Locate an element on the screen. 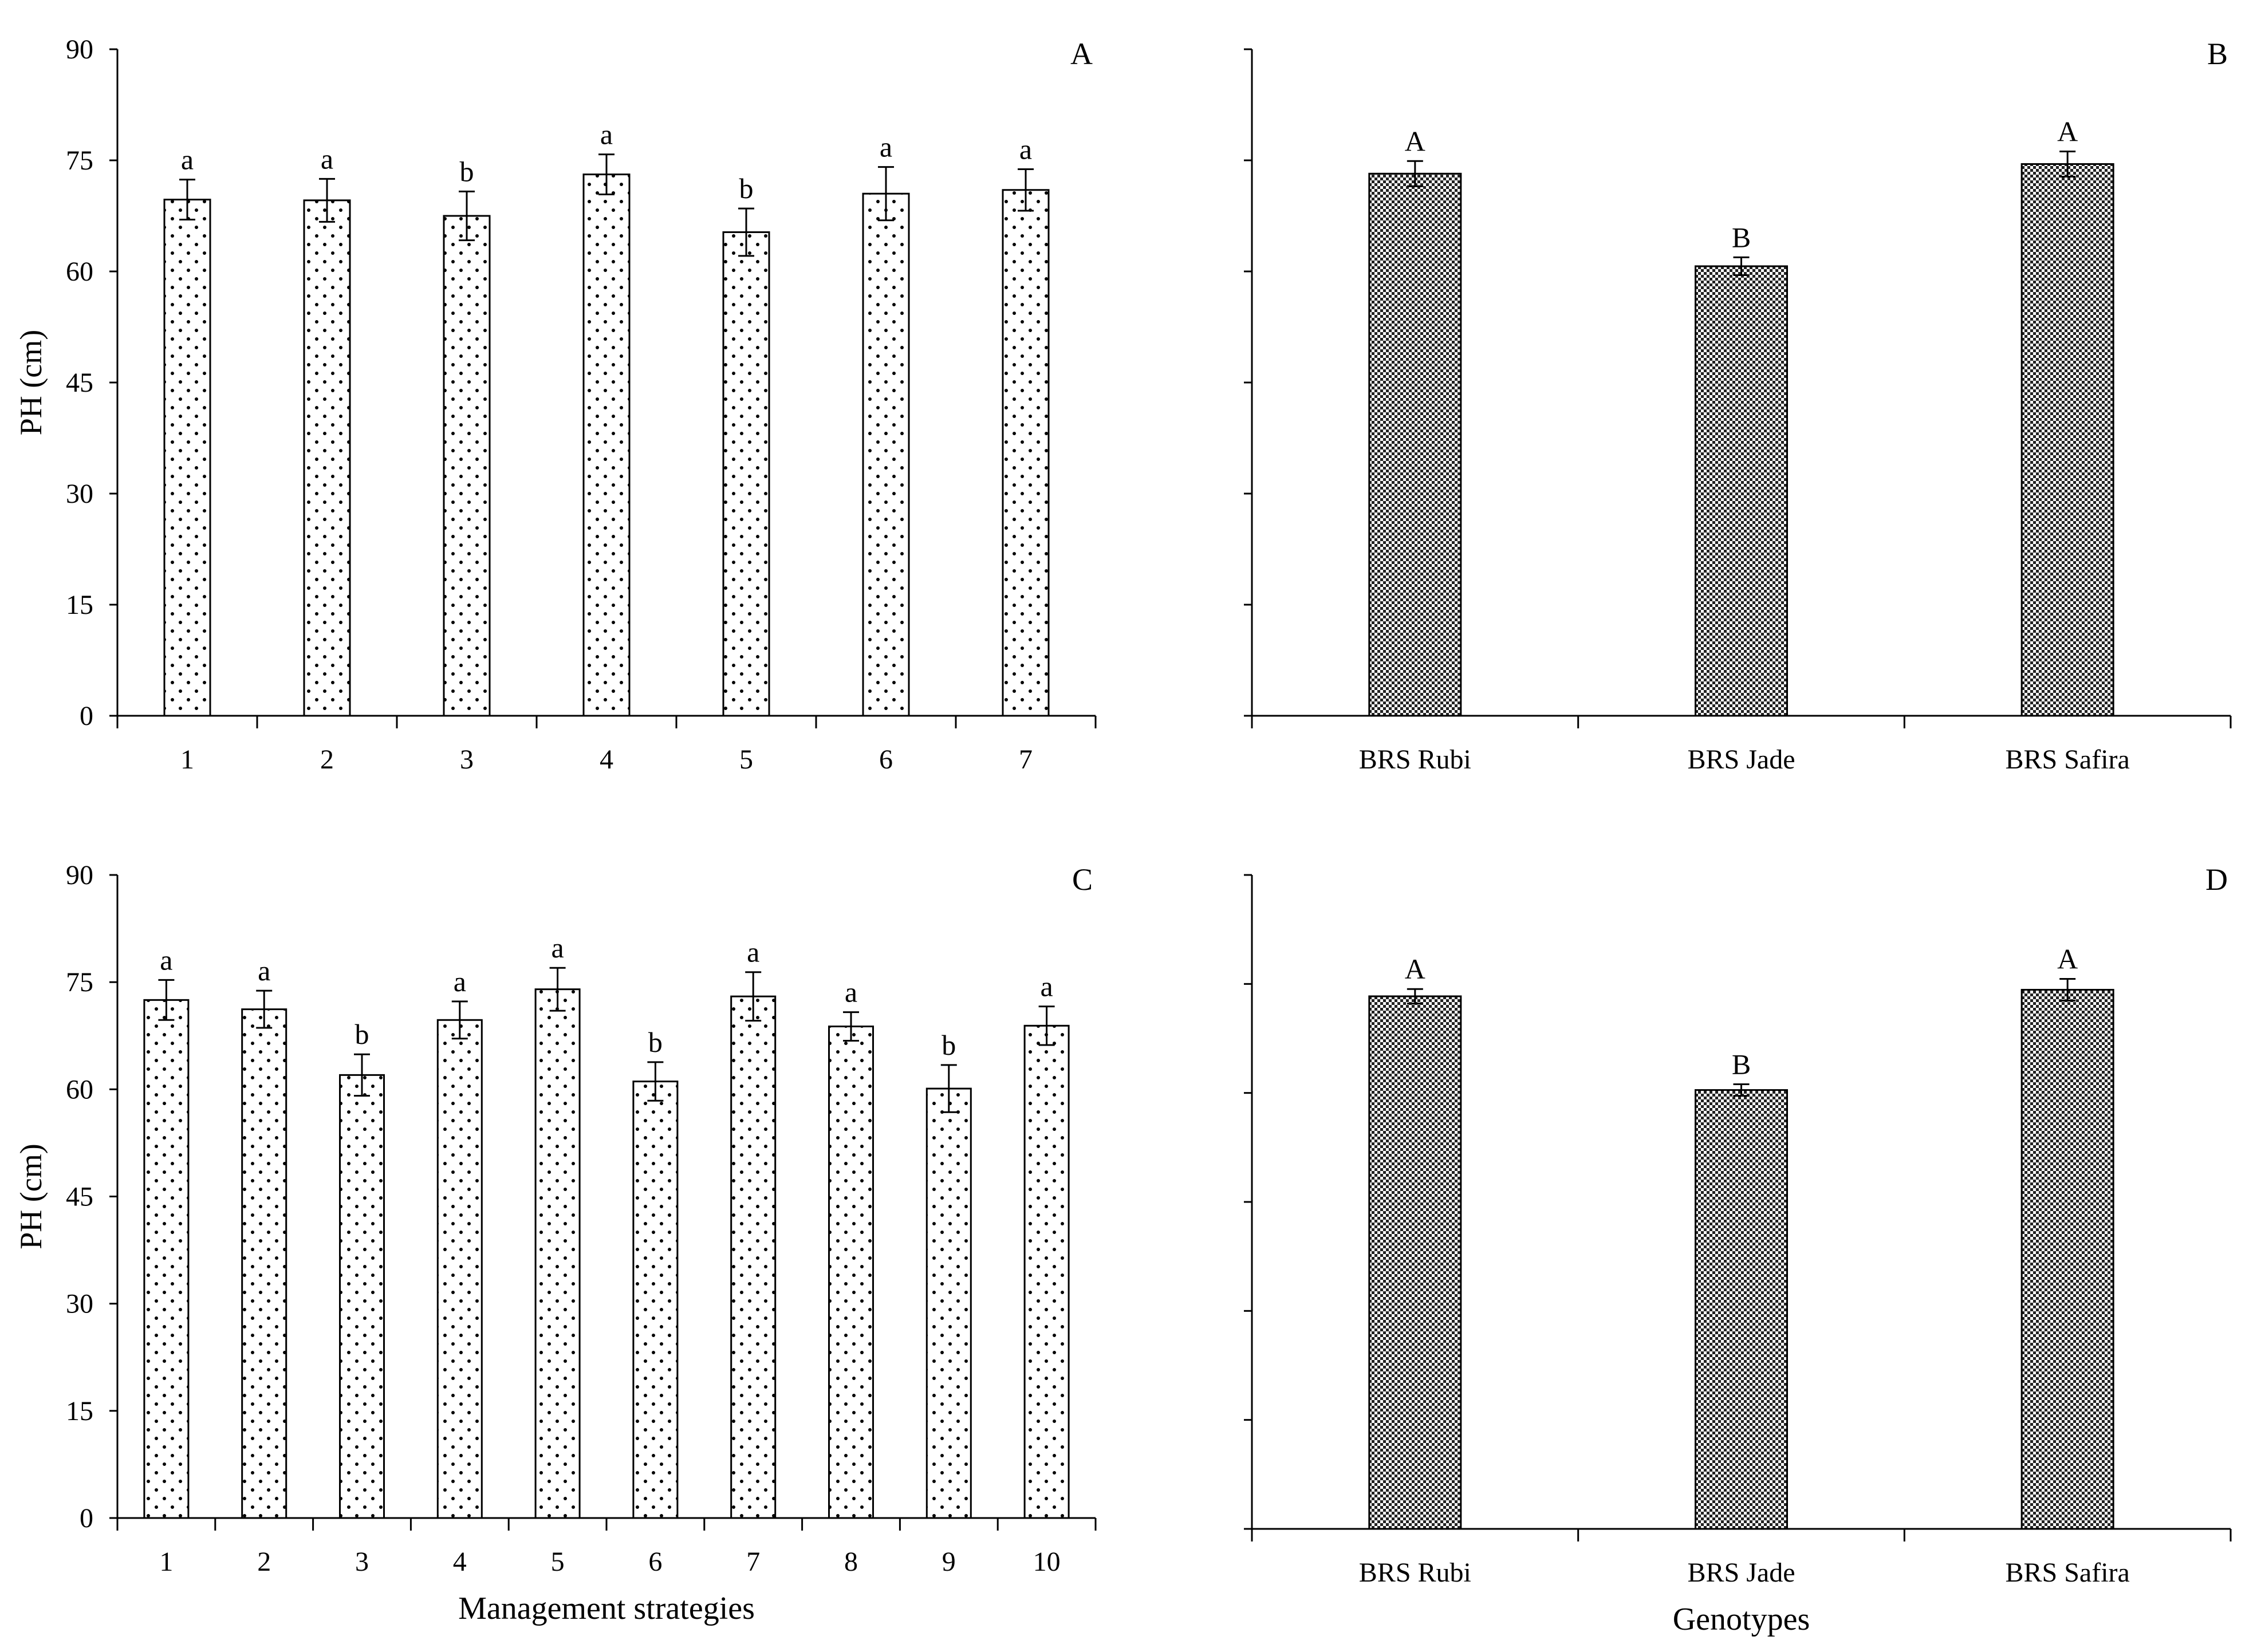 The width and height of the screenshot is (2257, 1652). panel-letter: C is located at coordinates (1082, 879).